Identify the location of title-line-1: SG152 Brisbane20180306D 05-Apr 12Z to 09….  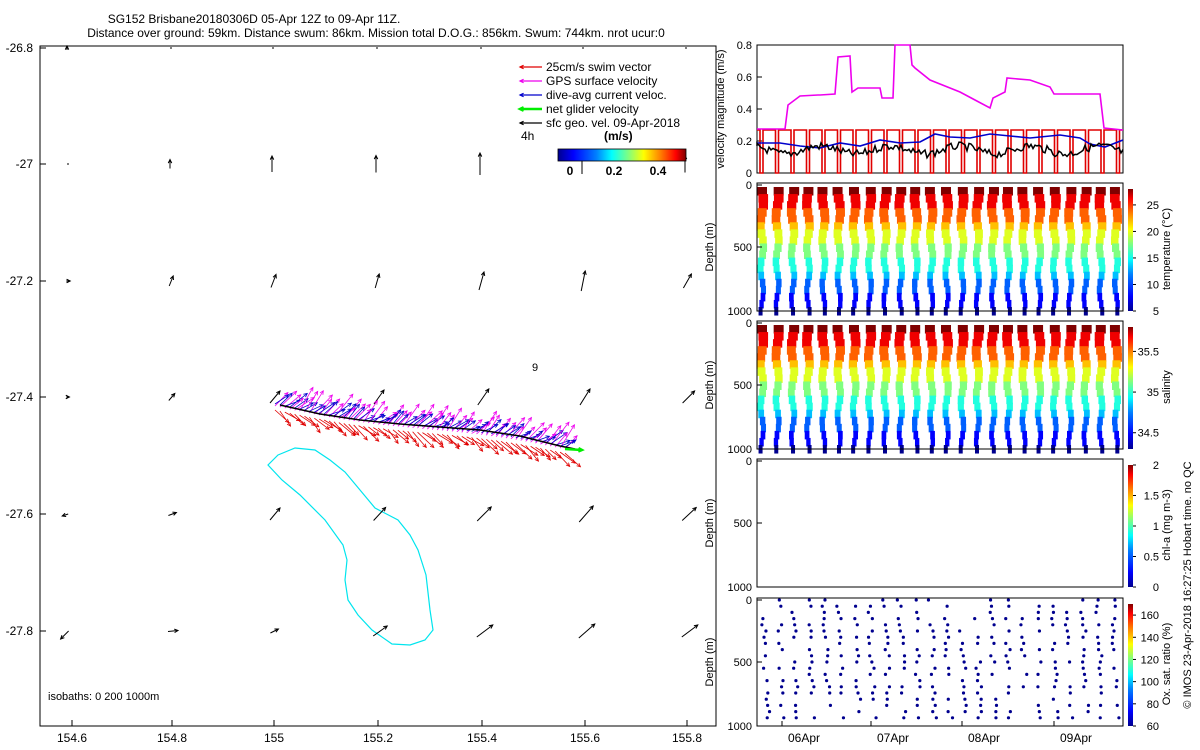
(254, 19).